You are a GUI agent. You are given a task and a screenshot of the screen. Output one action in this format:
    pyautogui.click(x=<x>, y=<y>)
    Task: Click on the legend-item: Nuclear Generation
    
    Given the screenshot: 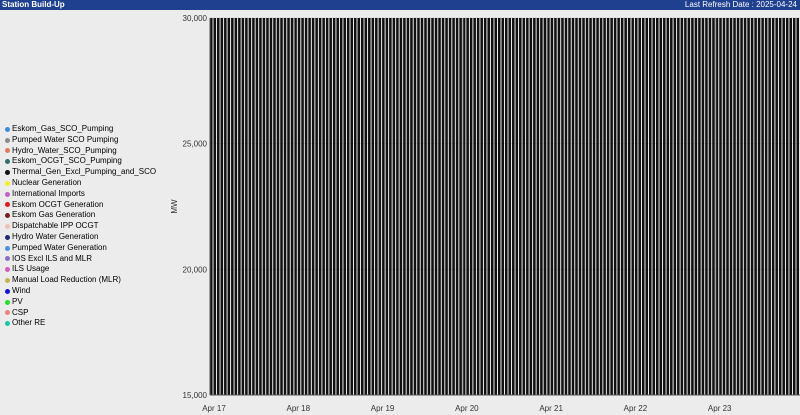 What is the action you would take?
    pyautogui.click(x=90, y=183)
    